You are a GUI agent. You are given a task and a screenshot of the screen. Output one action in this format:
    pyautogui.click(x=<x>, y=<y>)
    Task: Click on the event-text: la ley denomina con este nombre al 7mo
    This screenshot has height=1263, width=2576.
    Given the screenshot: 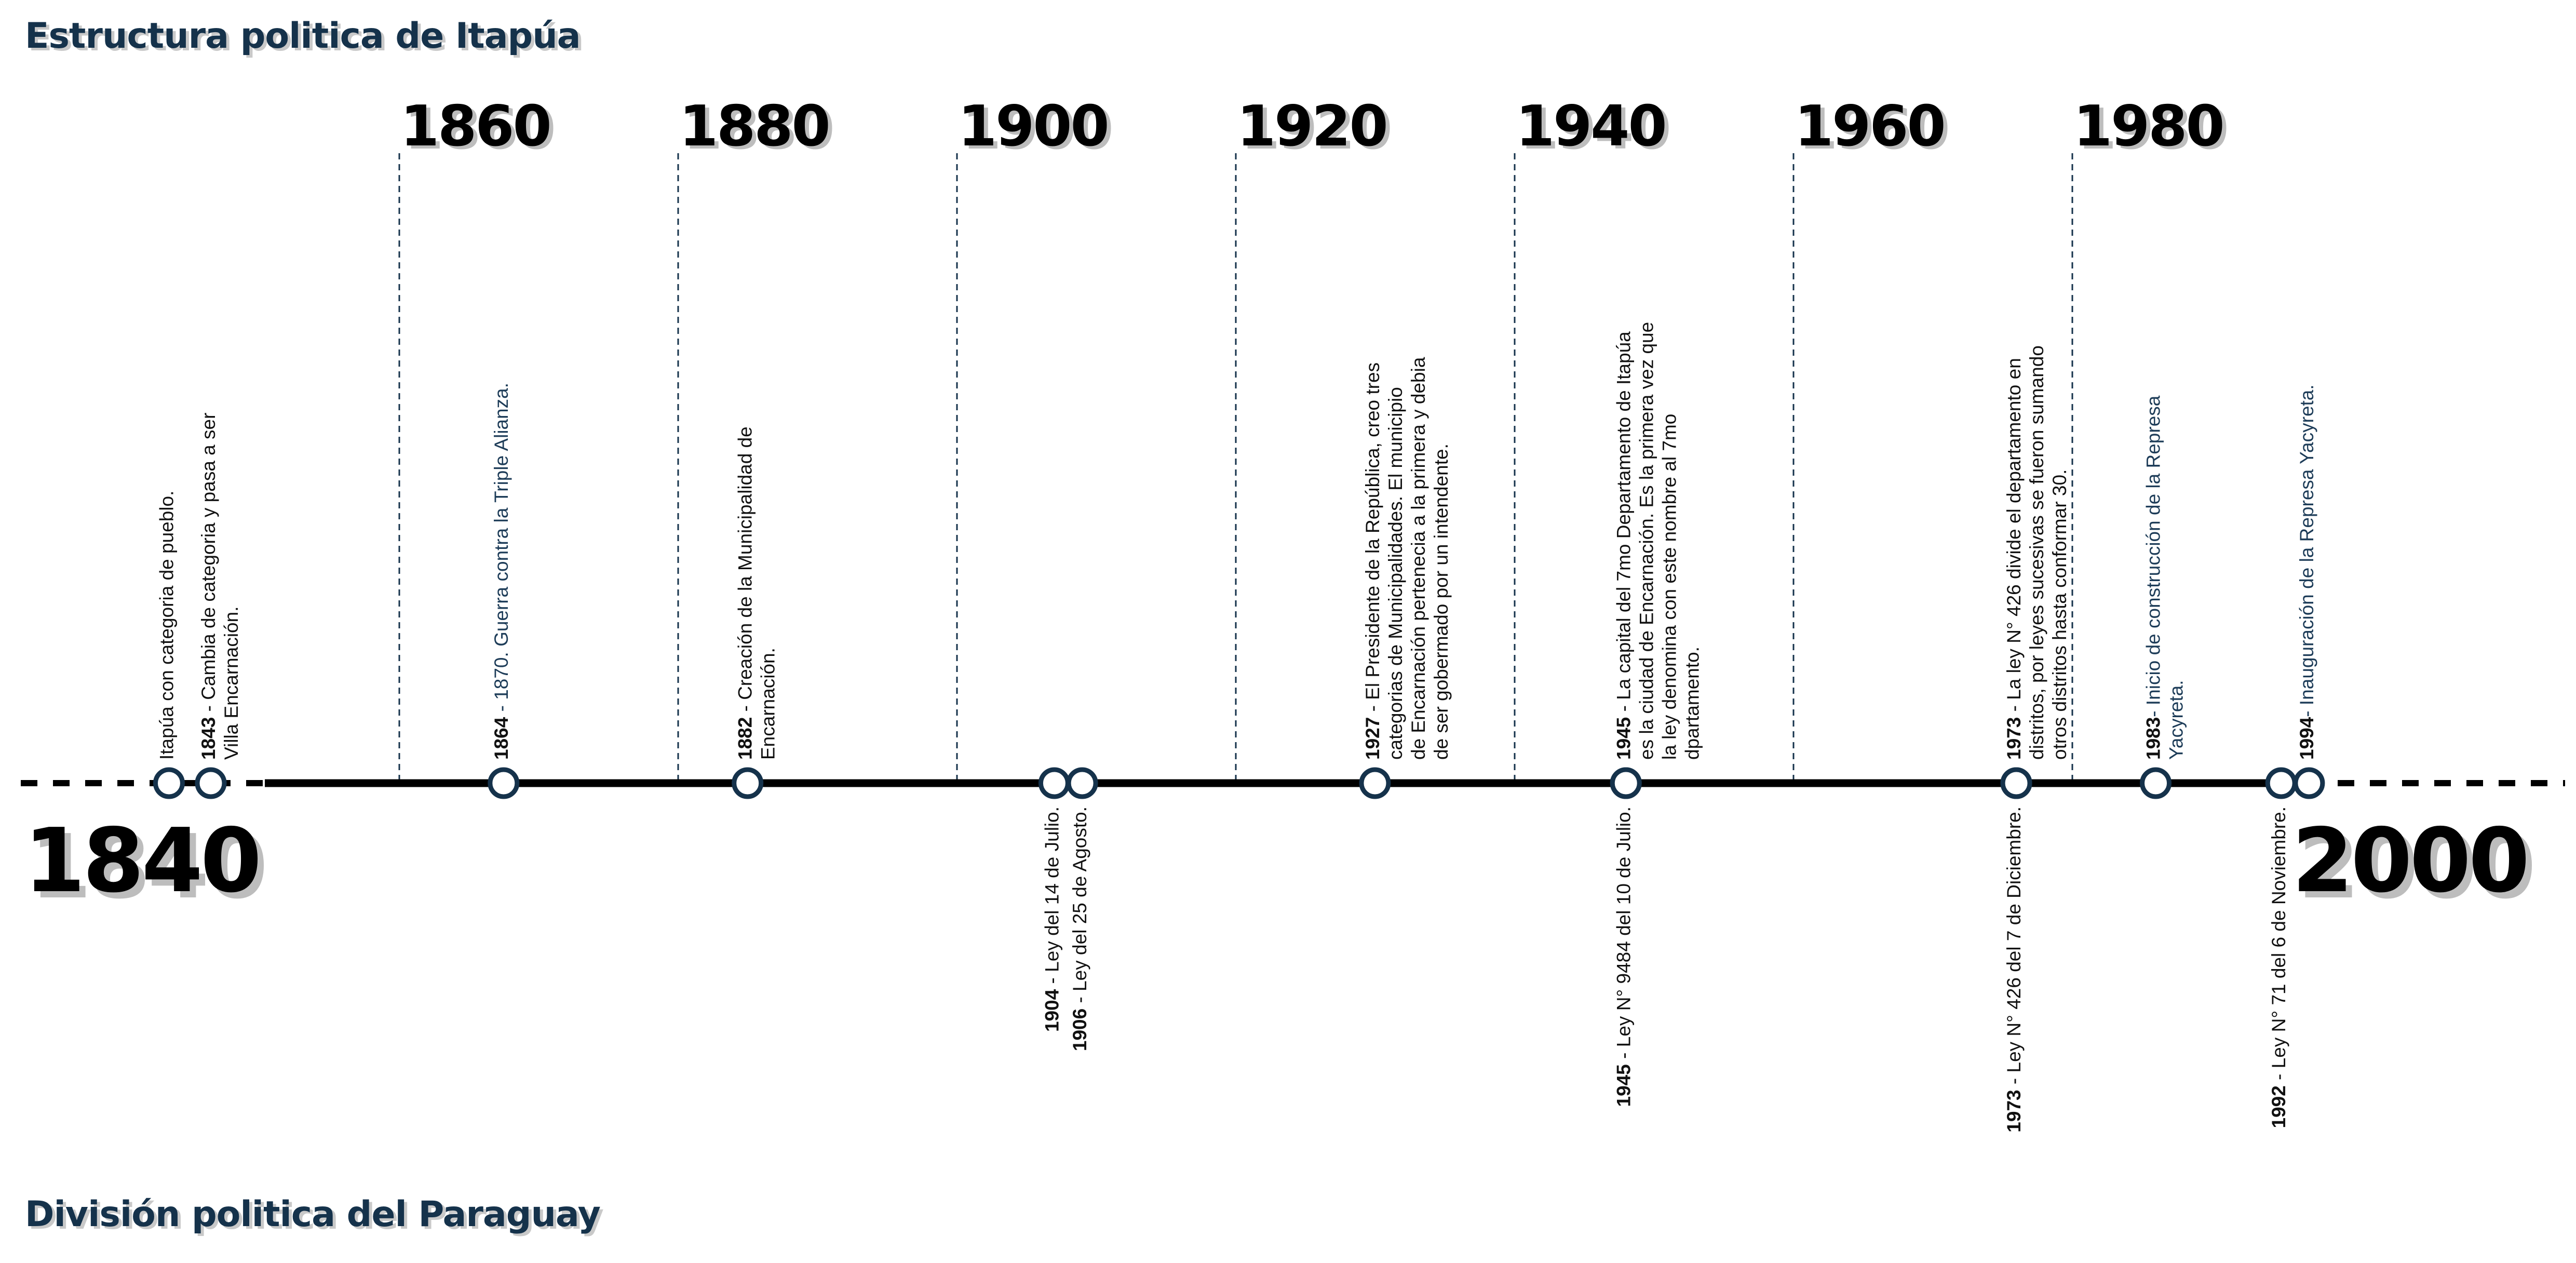 What is the action you would take?
    pyautogui.click(x=1669, y=587)
    